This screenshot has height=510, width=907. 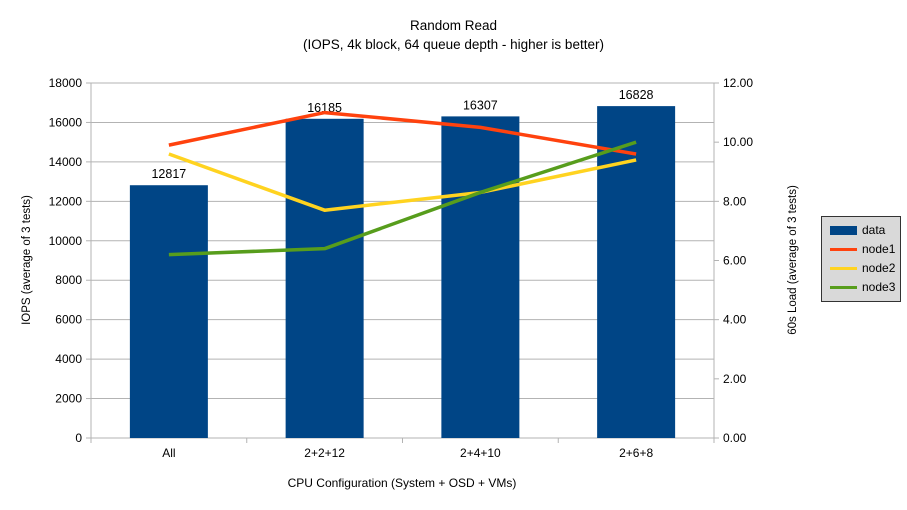 I want to click on legend-item-node3: node3, so click(x=863, y=287).